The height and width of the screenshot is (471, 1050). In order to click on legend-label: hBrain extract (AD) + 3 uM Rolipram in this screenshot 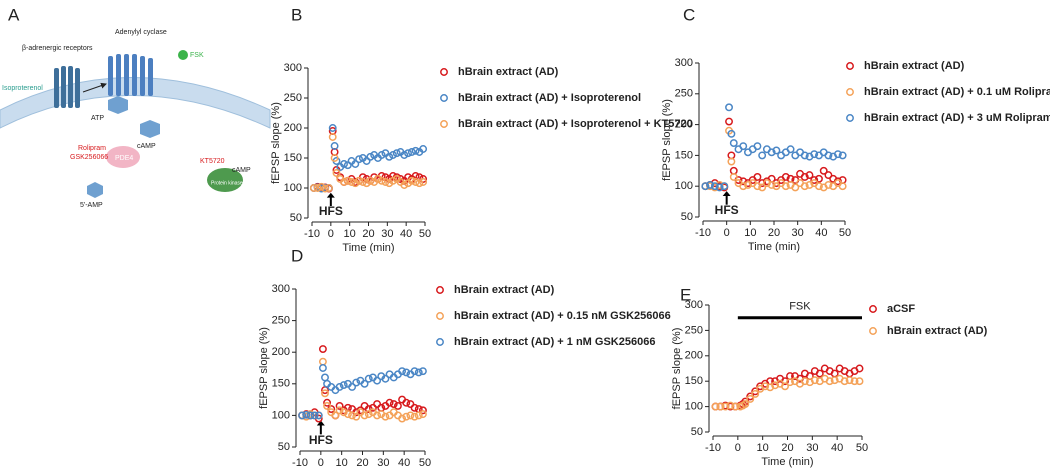, I will do `click(957, 118)`.